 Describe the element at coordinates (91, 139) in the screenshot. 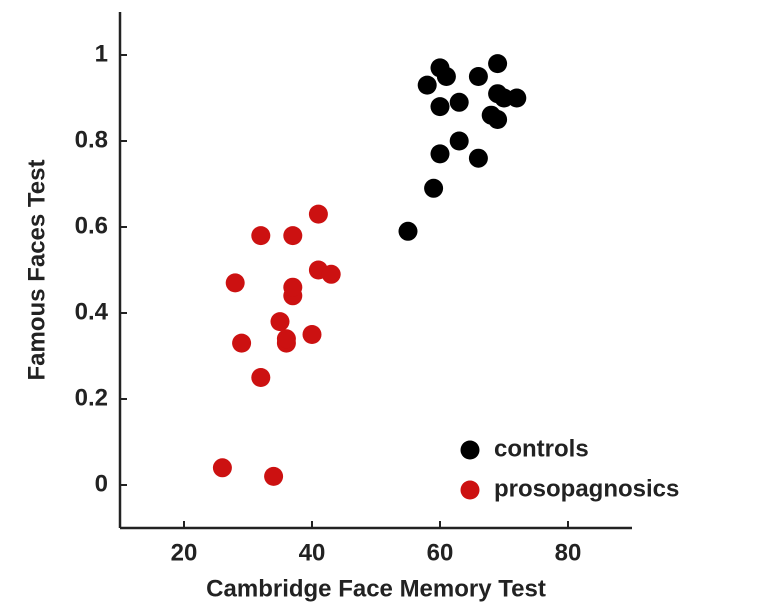

I see `y-tick-label: 0.8` at that location.